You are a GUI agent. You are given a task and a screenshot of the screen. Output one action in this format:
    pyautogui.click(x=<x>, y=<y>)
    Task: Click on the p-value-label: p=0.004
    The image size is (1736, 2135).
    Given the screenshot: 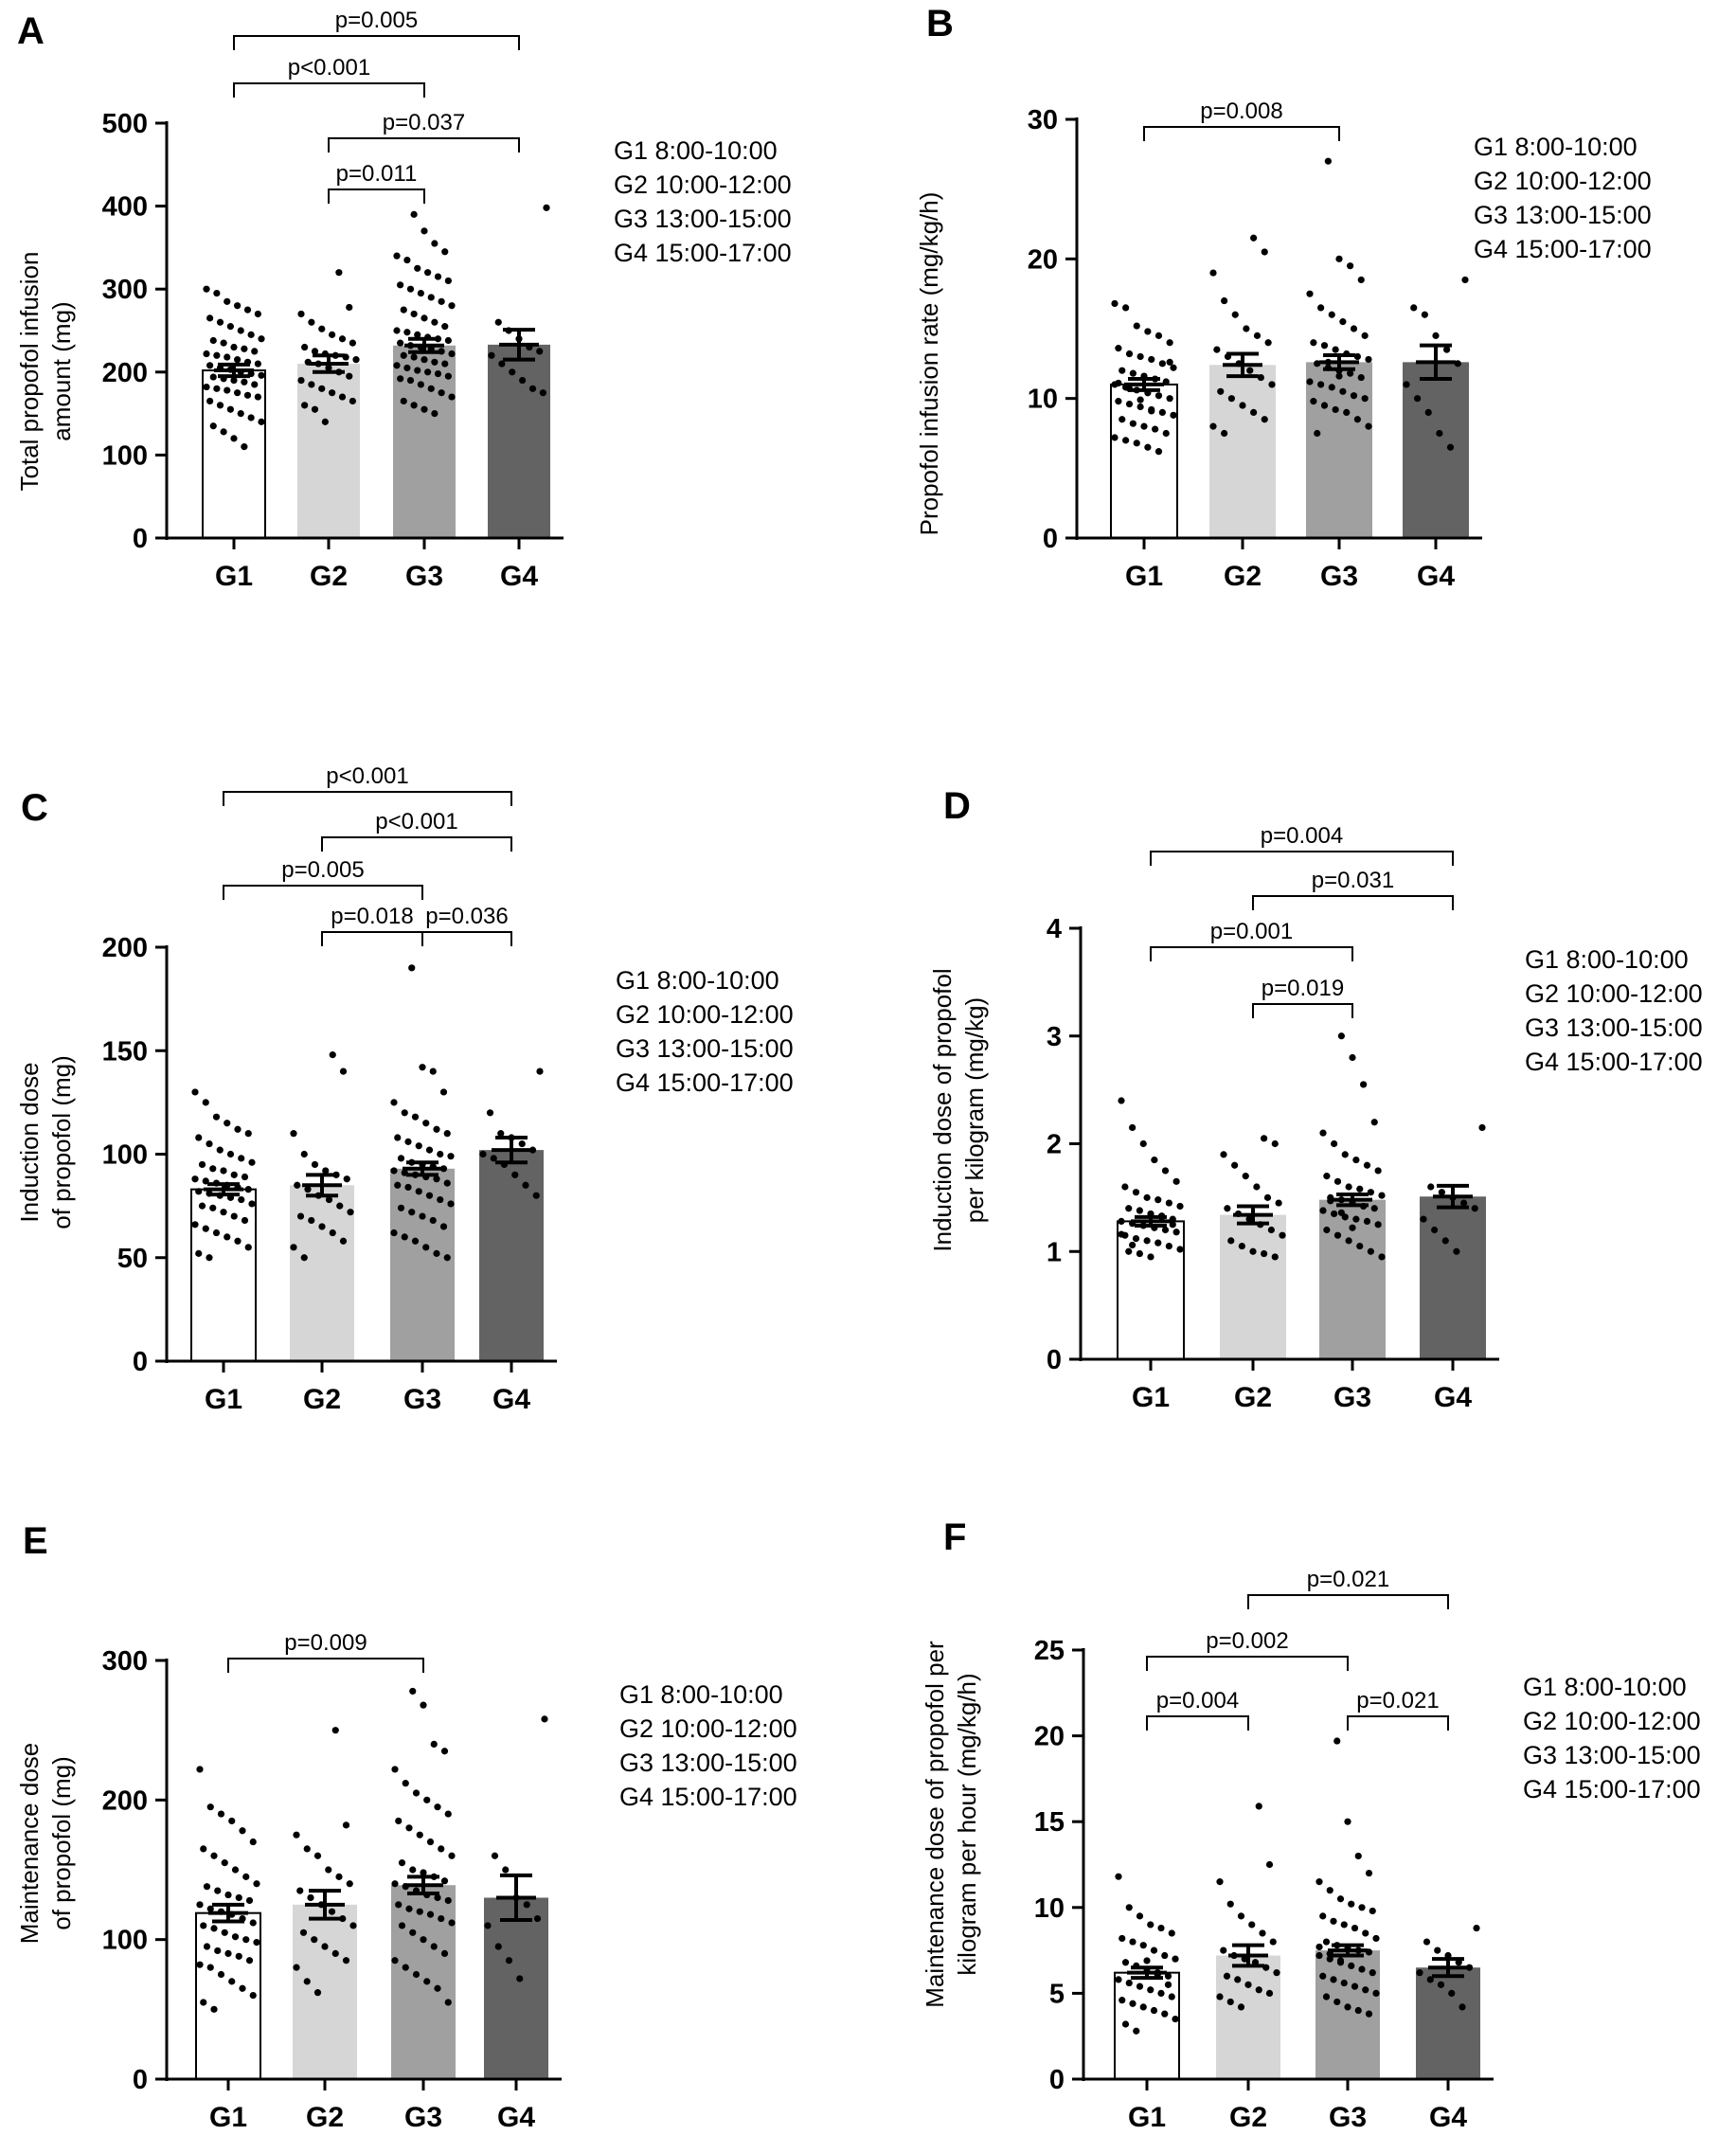 What is the action you would take?
    pyautogui.click(x=1302, y=836)
    